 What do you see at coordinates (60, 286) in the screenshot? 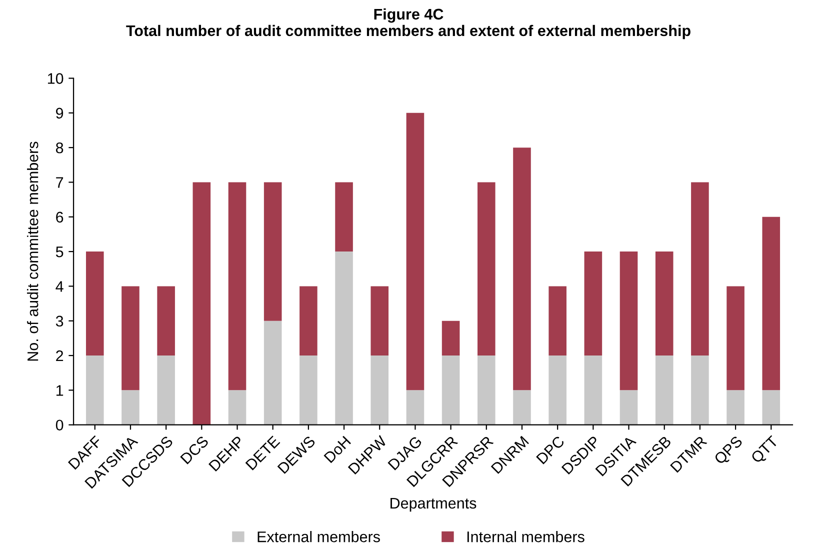
I see `y-tick-label: 4` at bounding box center [60, 286].